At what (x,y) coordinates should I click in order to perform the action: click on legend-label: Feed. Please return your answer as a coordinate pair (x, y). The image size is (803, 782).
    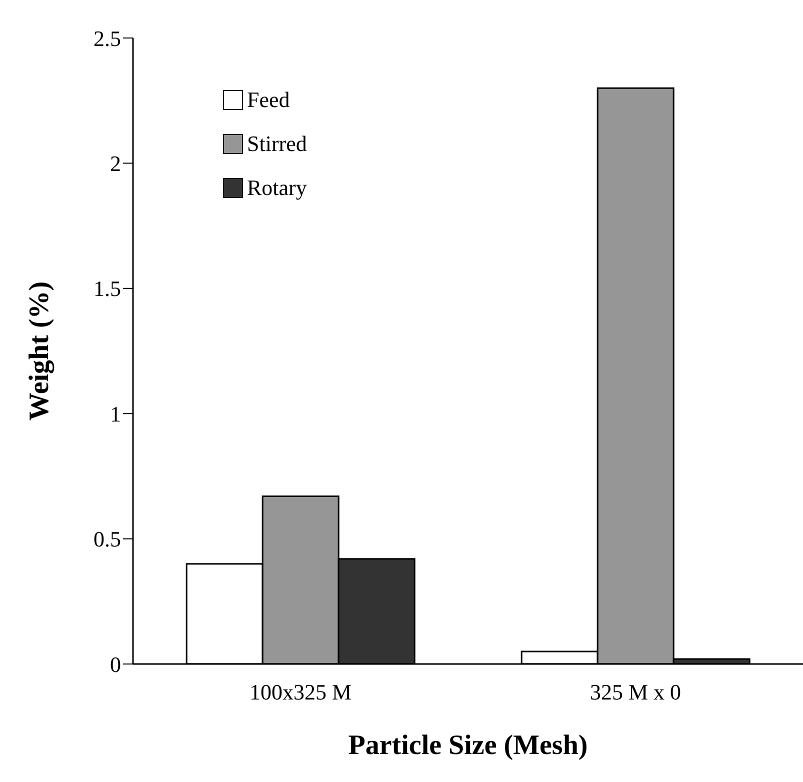
    Looking at the image, I should click on (268, 100).